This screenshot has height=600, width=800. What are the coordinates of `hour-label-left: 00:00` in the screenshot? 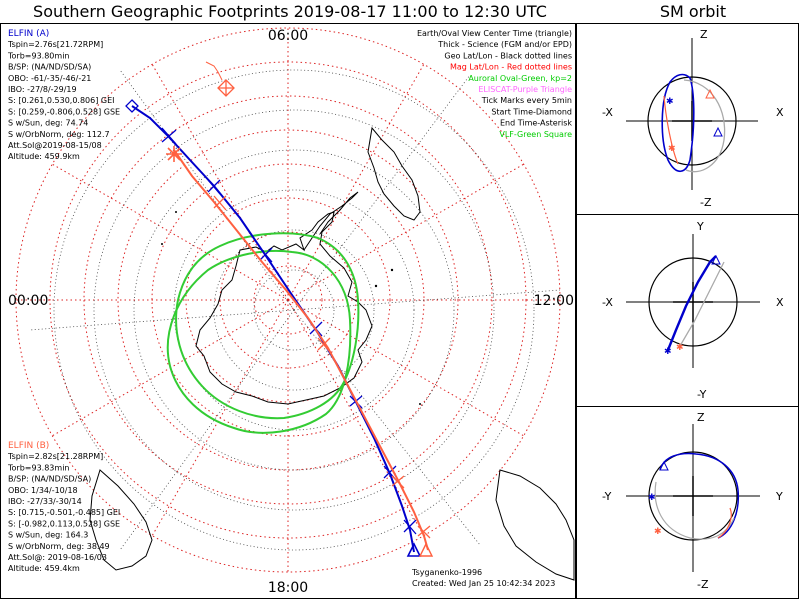 It's located at (28, 301).